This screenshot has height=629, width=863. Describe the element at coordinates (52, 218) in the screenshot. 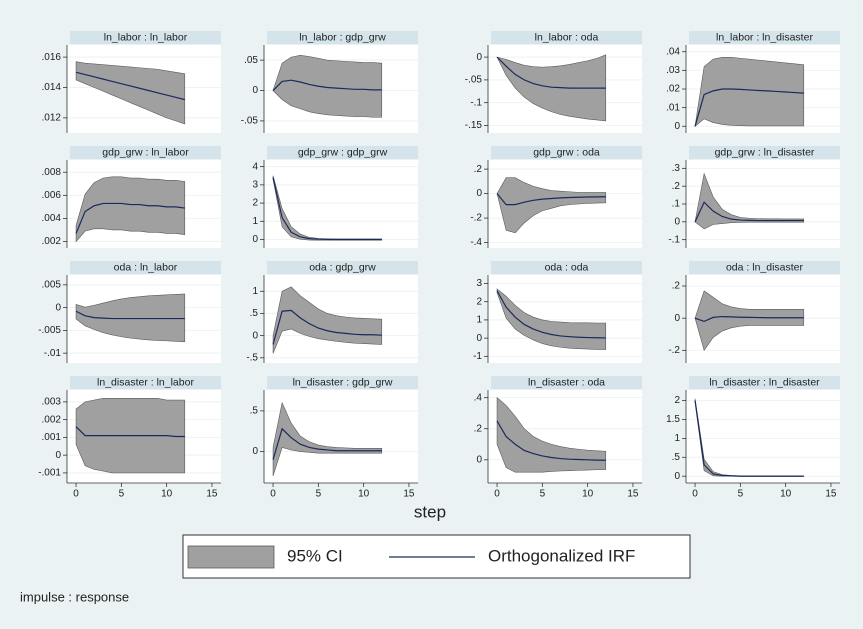

I see `y-tick-label: .004` at that location.